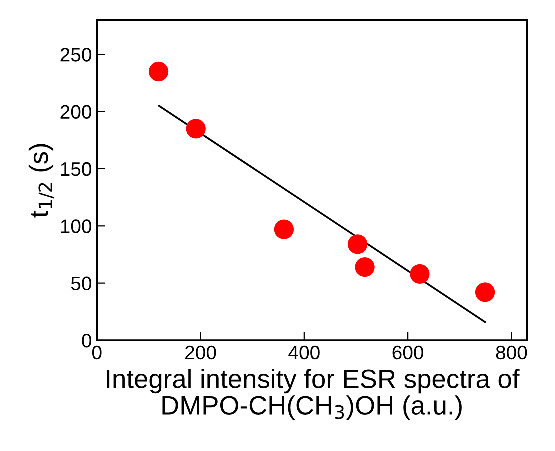  Describe the element at coordinates (76, 55) in the screenshot. I see `y-tick-label: 250` at that location.